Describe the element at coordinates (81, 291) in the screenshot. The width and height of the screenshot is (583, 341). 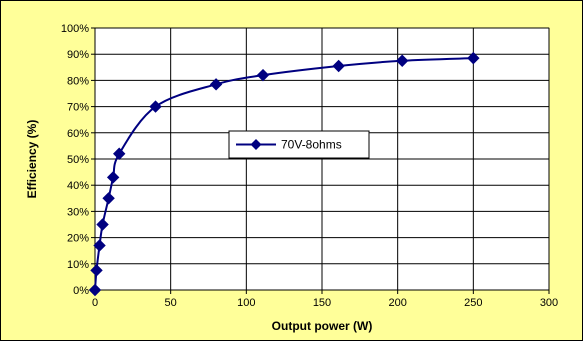
I see `y-tick-label: 0%` at that location.